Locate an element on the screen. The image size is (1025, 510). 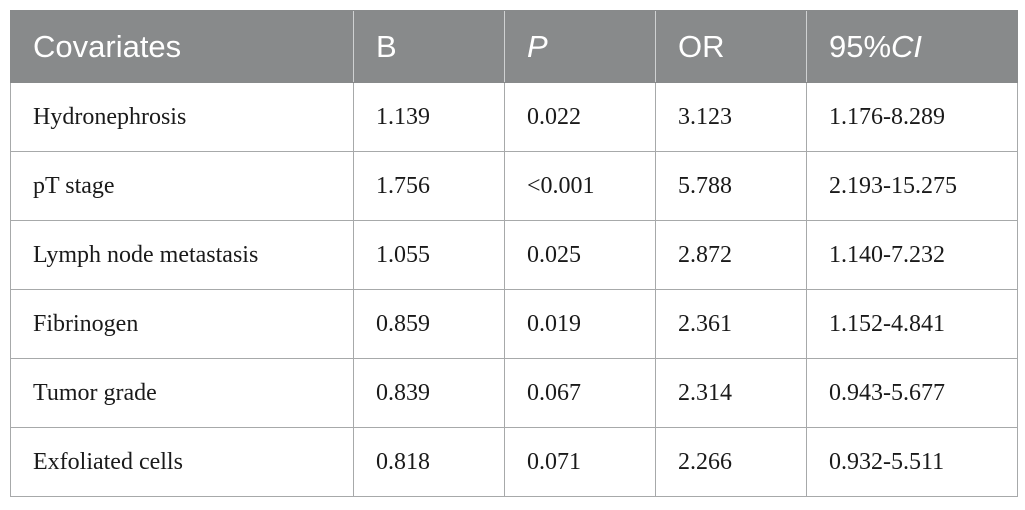
cell-or: 2.361 is located at coordinates (731, 324).